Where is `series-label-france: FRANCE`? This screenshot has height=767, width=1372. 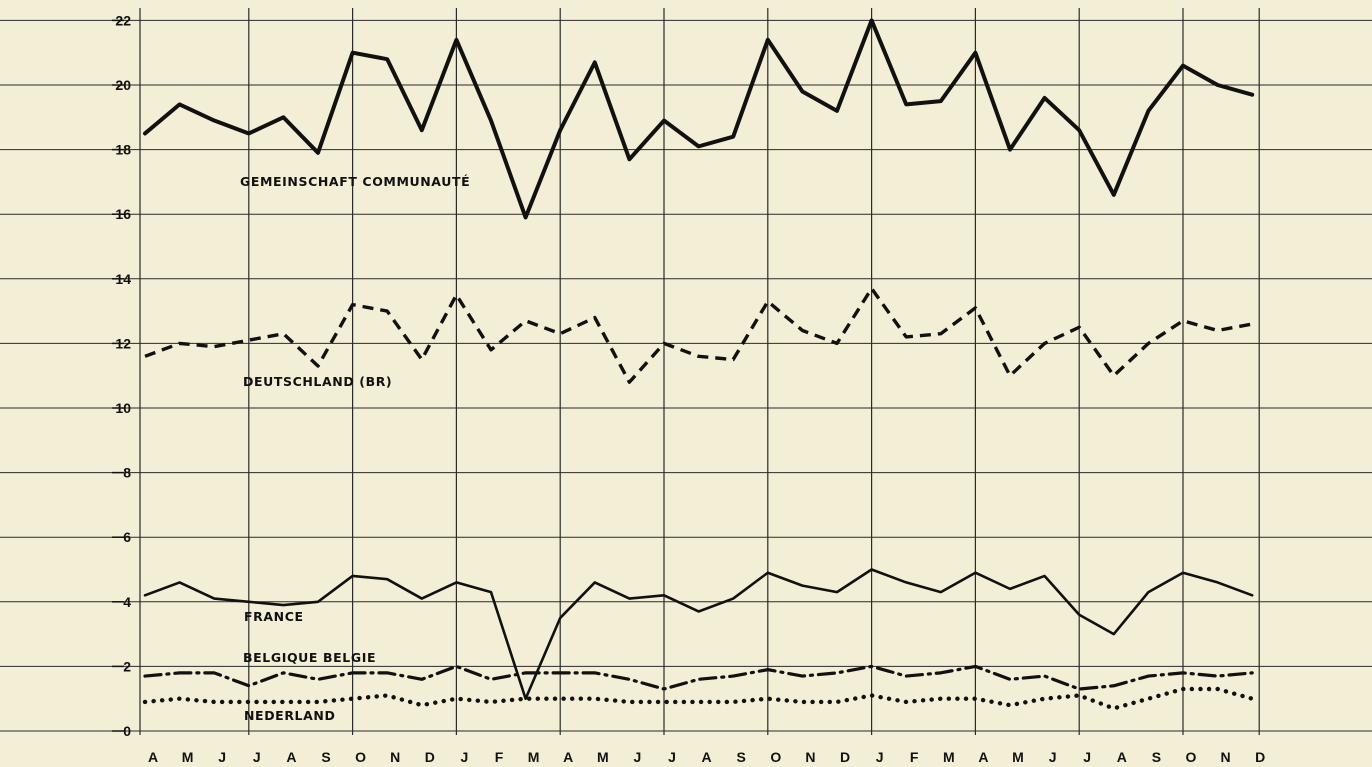
series-label-france: FRANCE is located at coordinates (274, 616).